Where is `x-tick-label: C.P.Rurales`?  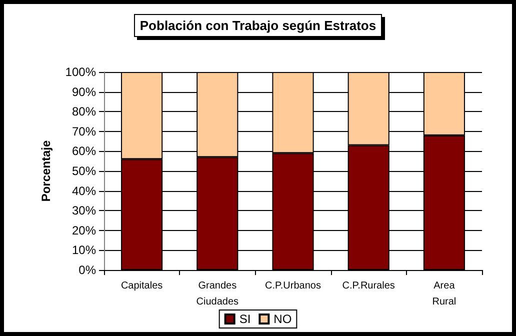
x-tick-label: C.P.Rurales is located at coordinates (368, 286).